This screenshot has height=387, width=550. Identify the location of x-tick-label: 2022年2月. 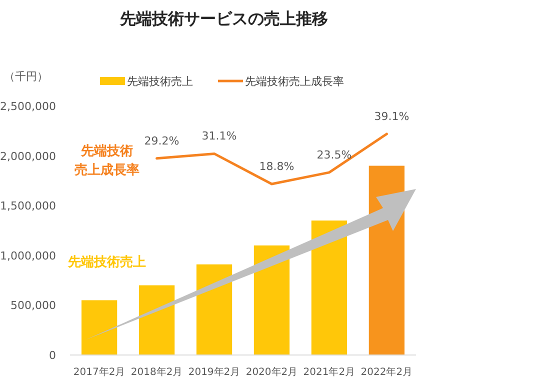
(386, 372).